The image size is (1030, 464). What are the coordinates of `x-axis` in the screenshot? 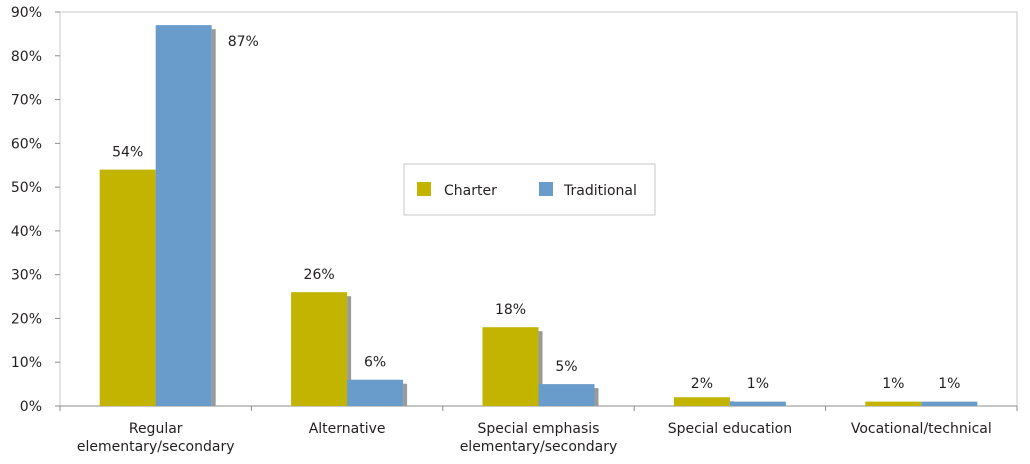 It's located at (538, 408).